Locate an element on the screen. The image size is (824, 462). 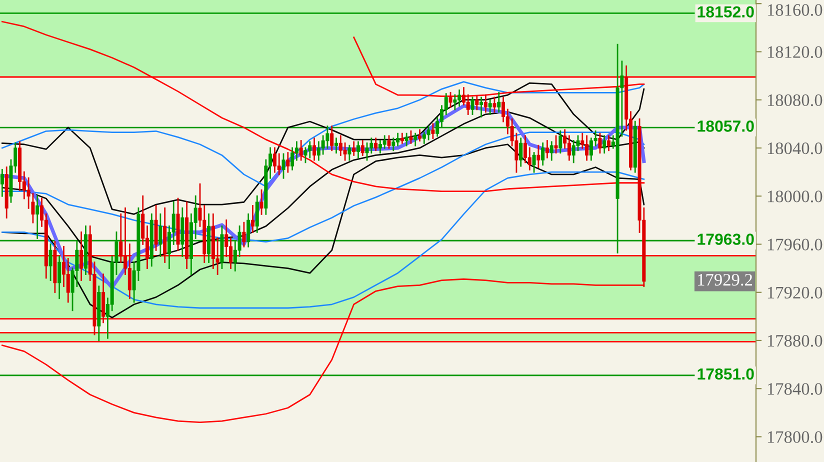
y-tick-label: 17880.0 is located at coordinates (795, 340).